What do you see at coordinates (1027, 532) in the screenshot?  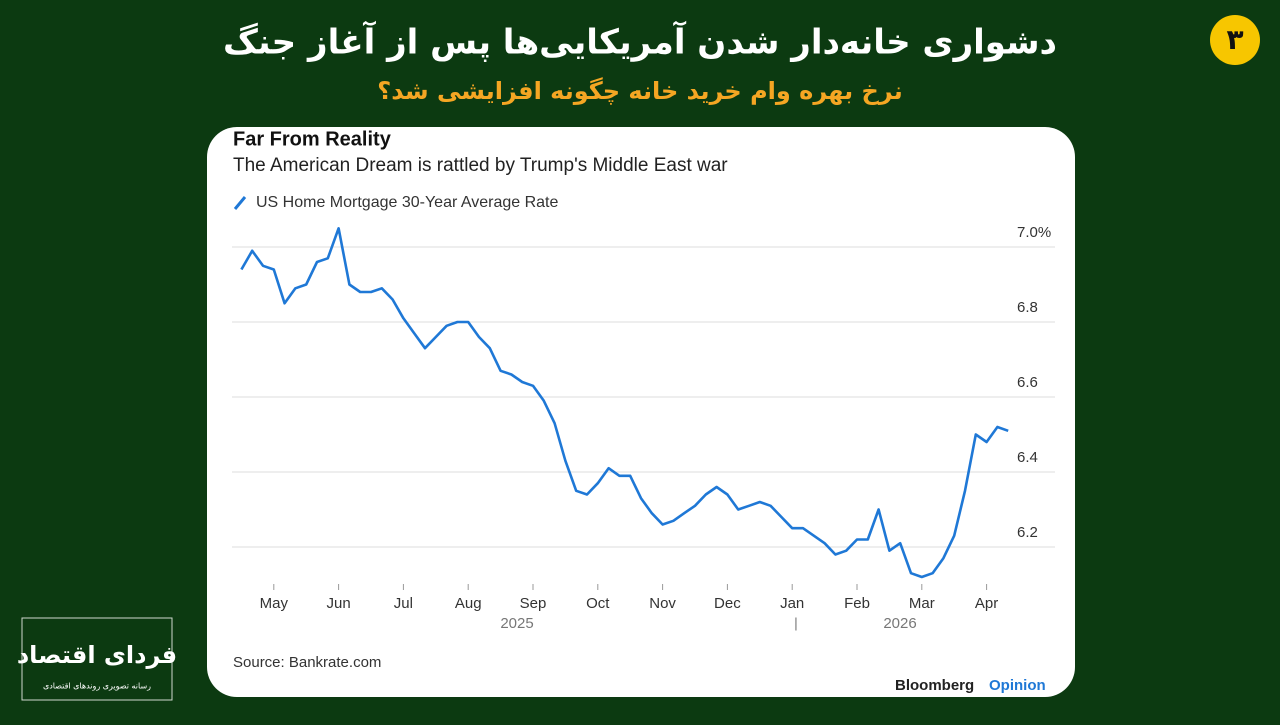 I see `y-tick-label: 6.2` at bounding box center [1027, 532].